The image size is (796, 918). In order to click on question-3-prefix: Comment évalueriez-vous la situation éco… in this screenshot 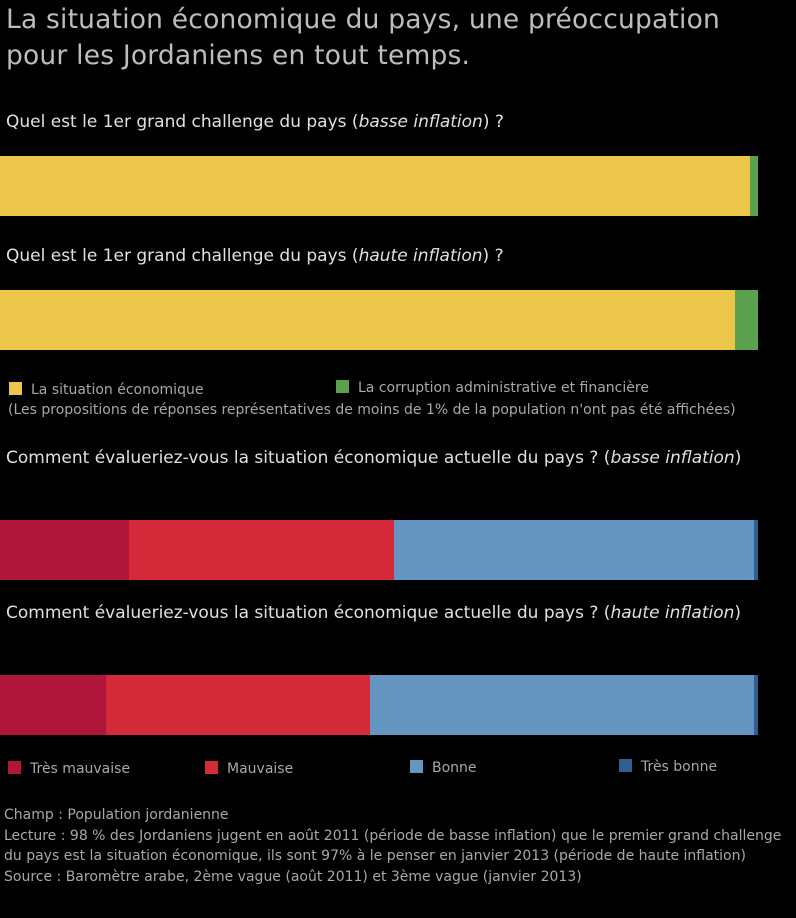, I will do `click(308, 458)`.